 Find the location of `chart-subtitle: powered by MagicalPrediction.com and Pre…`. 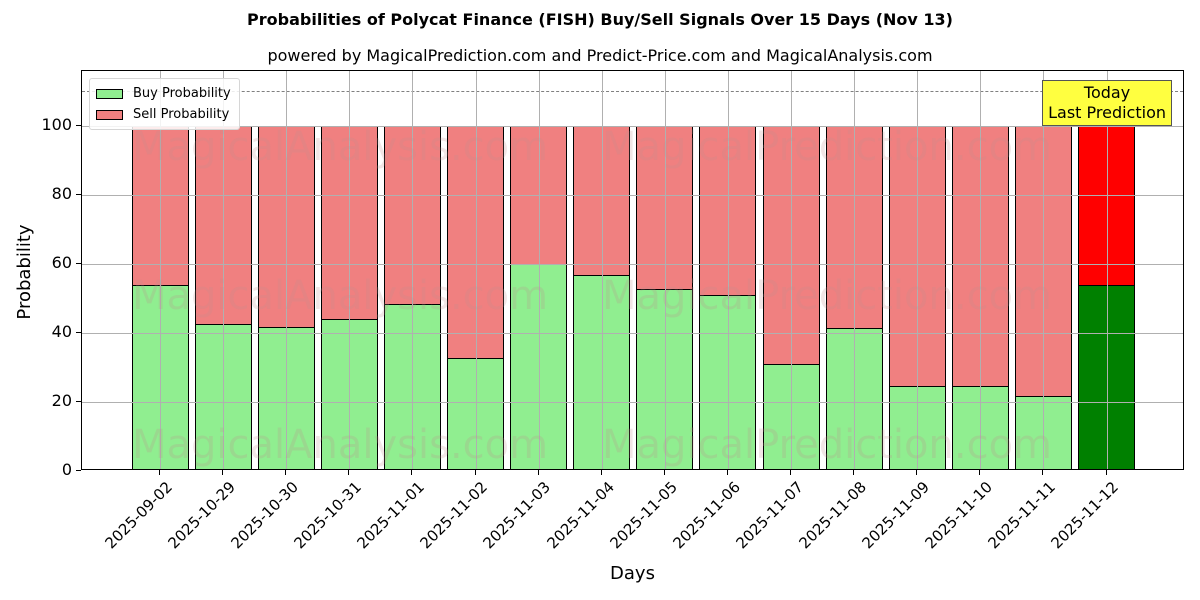

chart-subtitle: powered by MagicalPrediction.com and Pre… is located at coordinates (600, 55).